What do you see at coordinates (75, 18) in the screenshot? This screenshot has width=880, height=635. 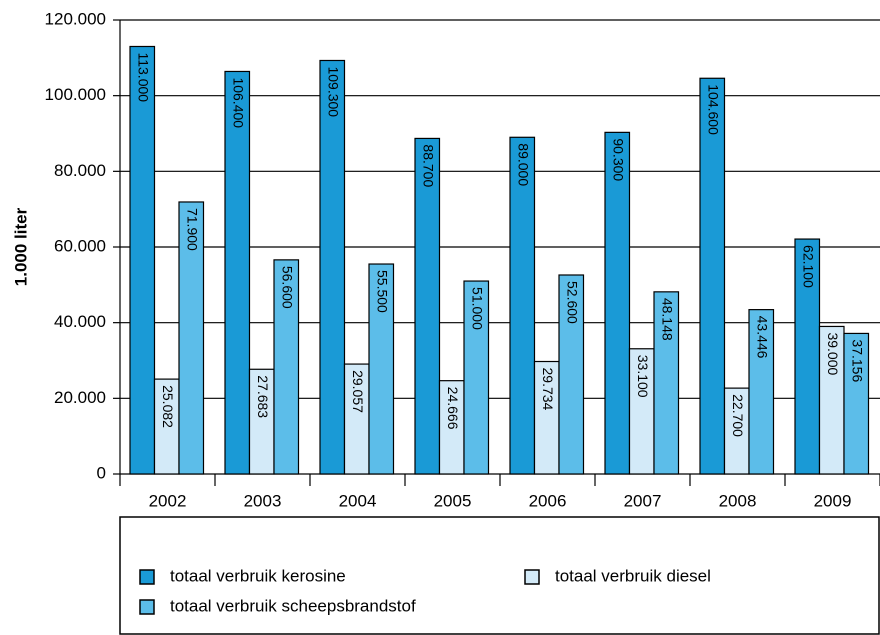 I see `y-tick-label: 120.000` at bounding box center [75, 18].